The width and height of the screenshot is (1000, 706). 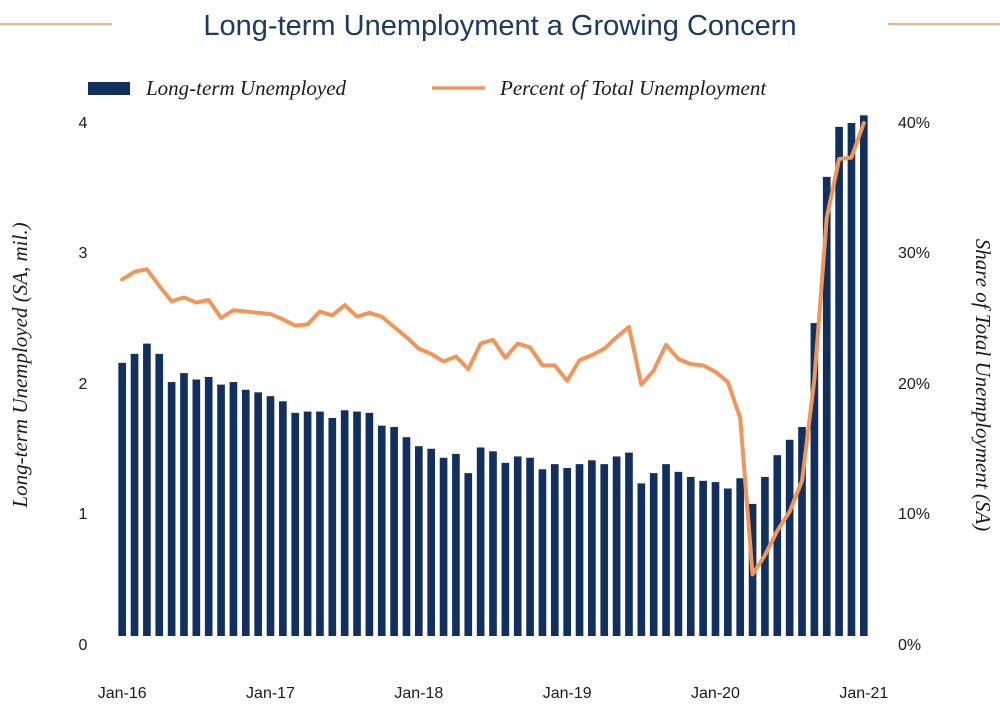 I want to click on y-right-tick-4: 40%, so click(x=914, y=123).